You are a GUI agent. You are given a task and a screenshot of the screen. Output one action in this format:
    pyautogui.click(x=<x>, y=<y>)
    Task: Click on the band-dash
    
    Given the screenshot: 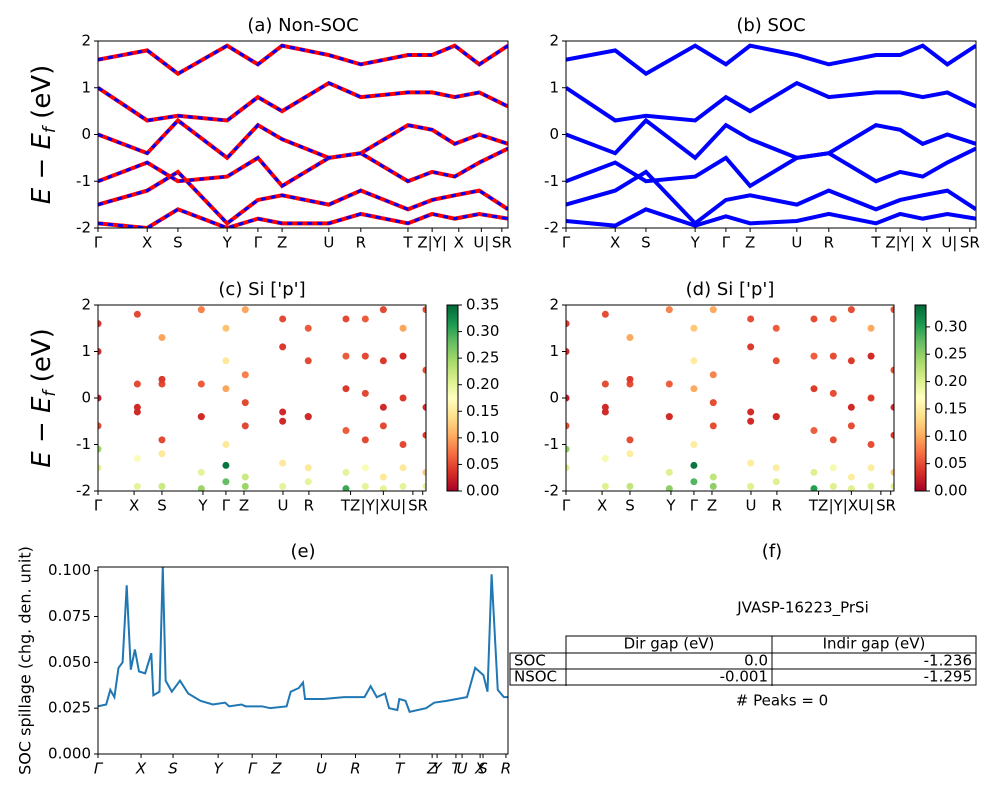 What is the action you would take?
    pyautogui.click(x=303, y=167)
    